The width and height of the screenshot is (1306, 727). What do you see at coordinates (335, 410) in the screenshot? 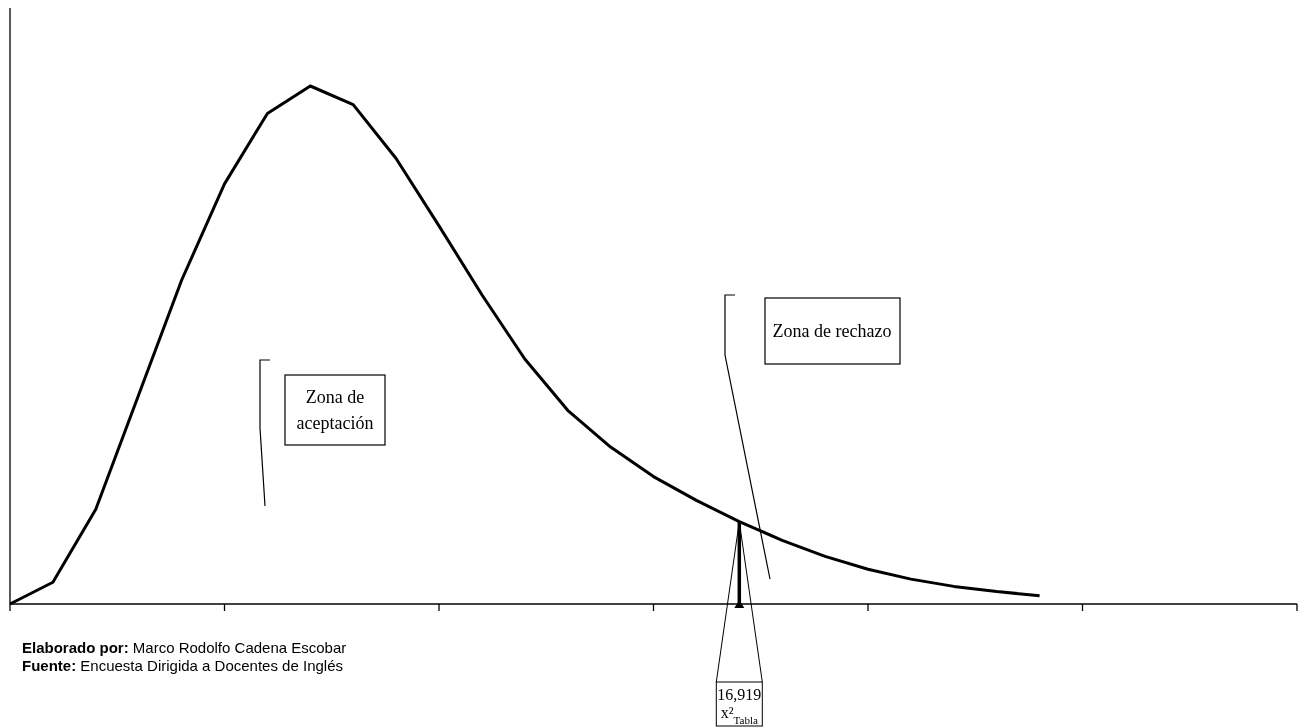
I see `annotation: Zona de aceptación` at bounding box center [335, 410].